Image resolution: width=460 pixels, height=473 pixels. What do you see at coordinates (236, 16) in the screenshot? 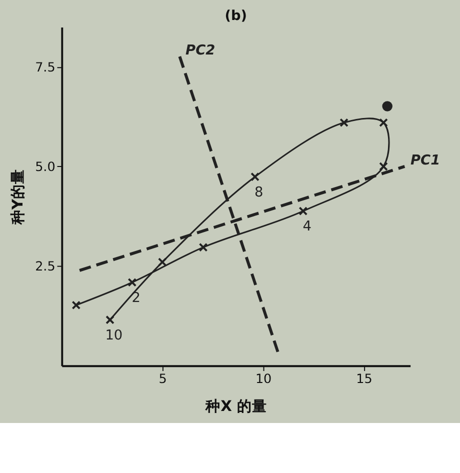
I see `chart-title: (b)` at bounding box center [236, 16].